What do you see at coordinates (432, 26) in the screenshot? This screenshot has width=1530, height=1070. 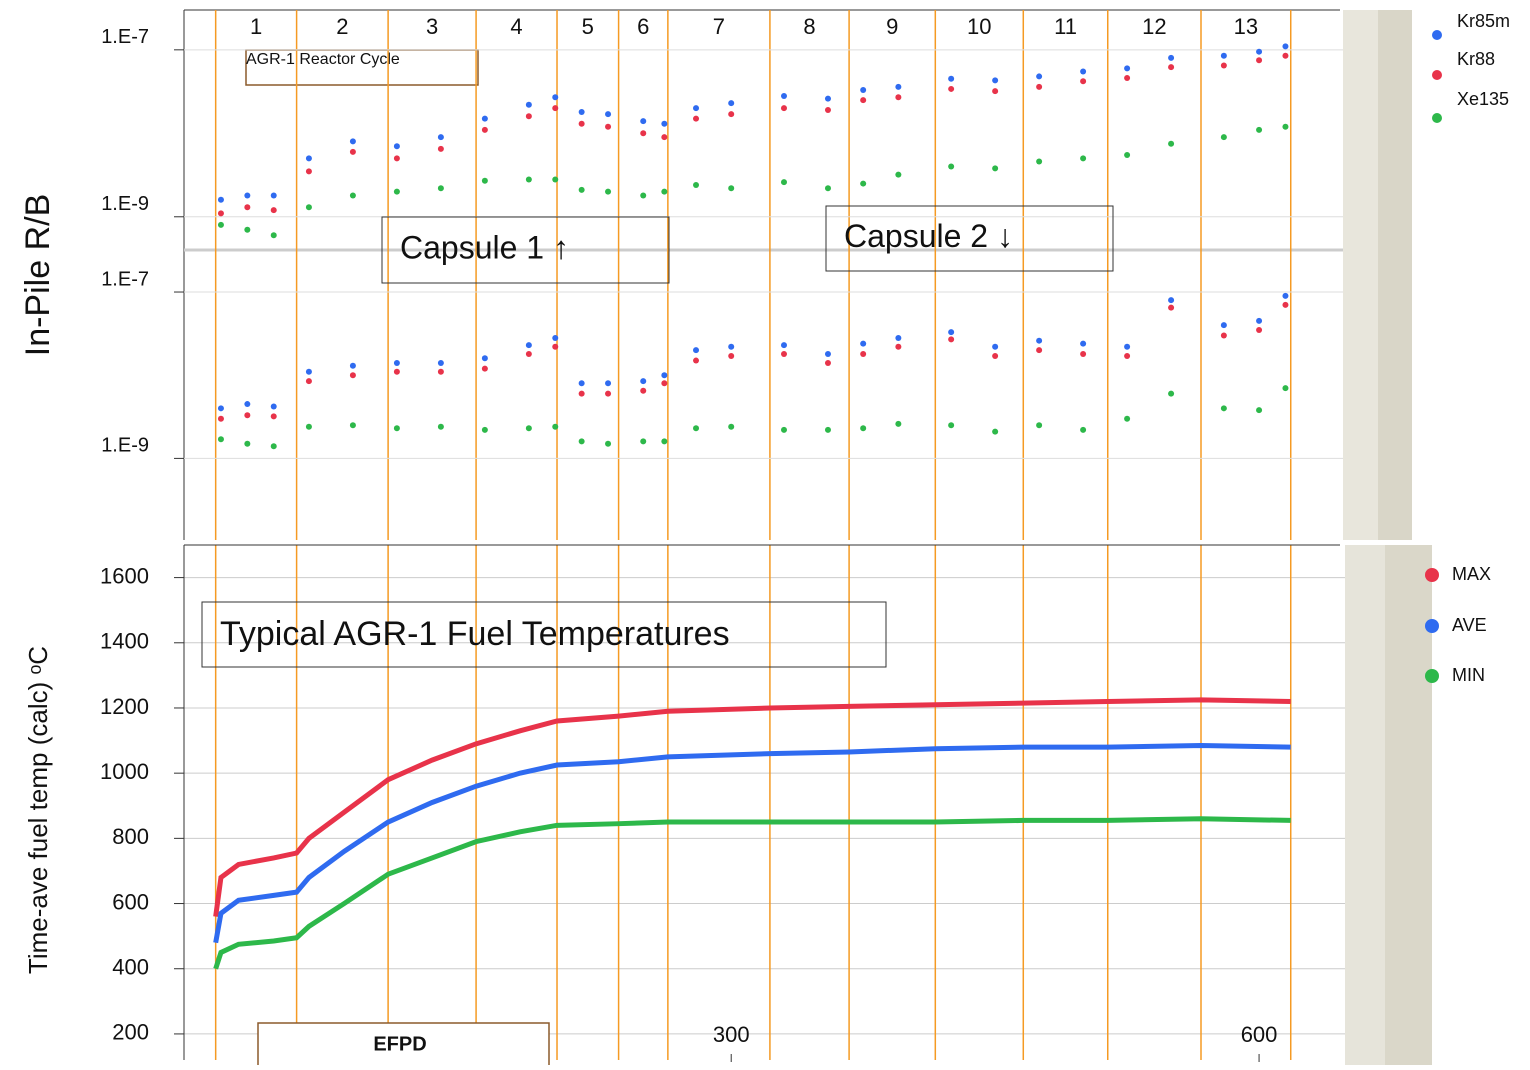 I see `cycle-label: 3` at bounding box center [432, 26].